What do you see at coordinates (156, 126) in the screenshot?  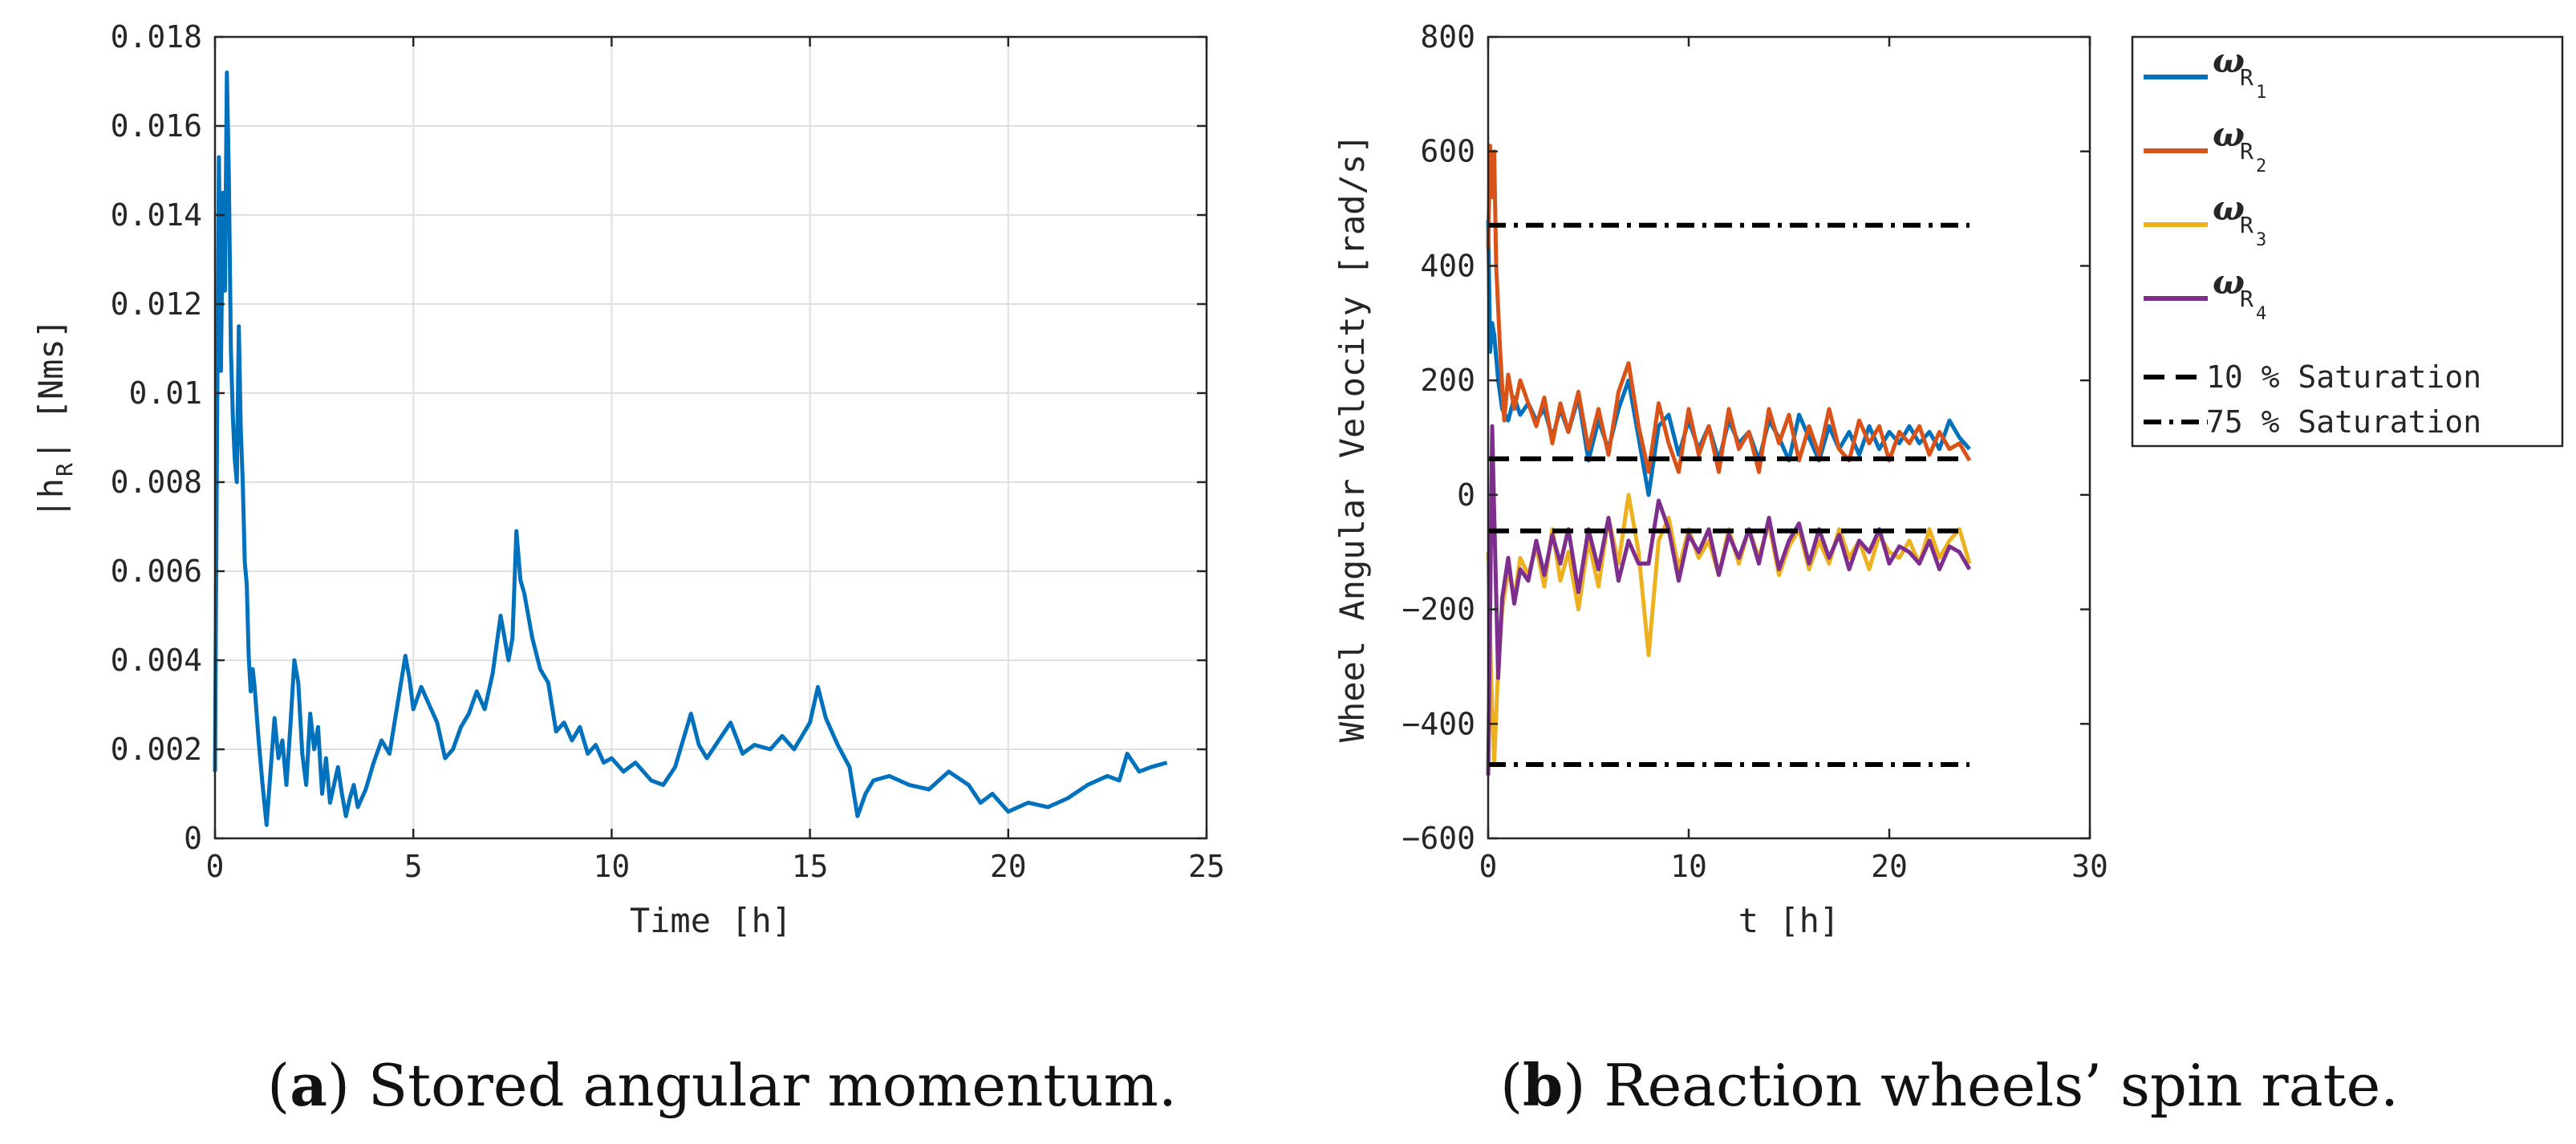 I see `panel-a-ytick-label: 0.016` at bounding box center [156, 126].